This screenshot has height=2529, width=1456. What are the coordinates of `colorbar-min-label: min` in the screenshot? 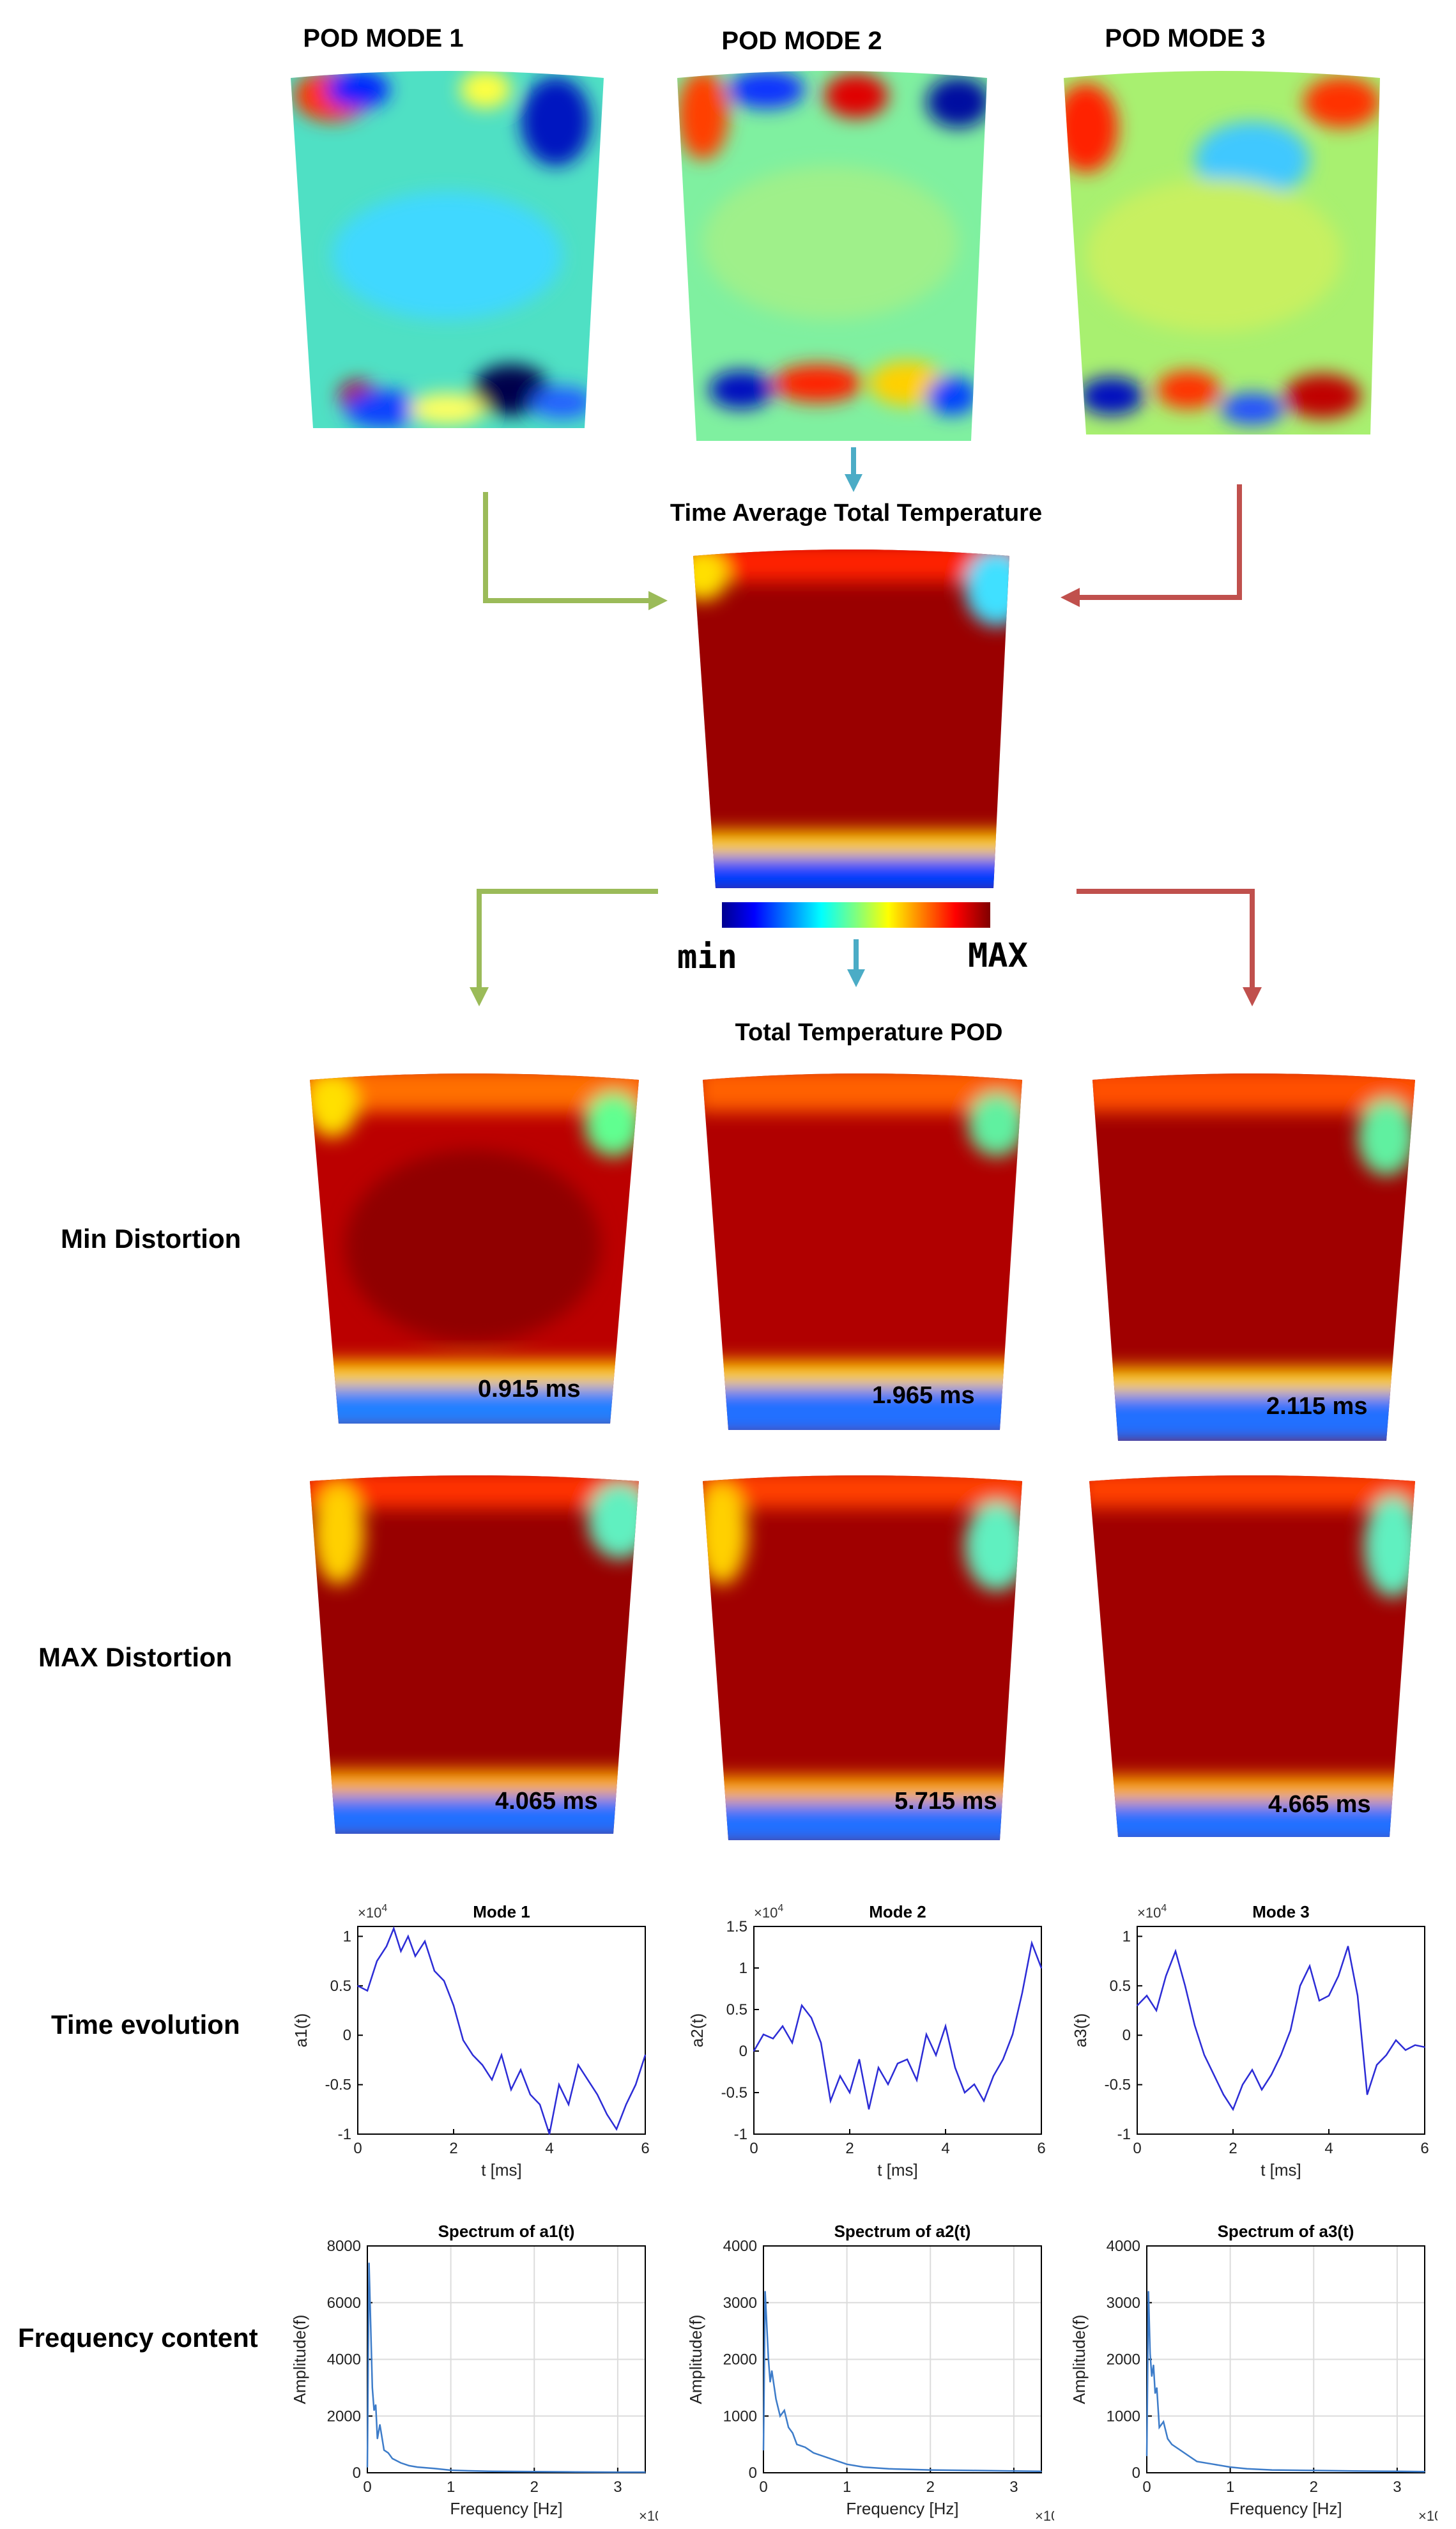 It's located at (707, 957).